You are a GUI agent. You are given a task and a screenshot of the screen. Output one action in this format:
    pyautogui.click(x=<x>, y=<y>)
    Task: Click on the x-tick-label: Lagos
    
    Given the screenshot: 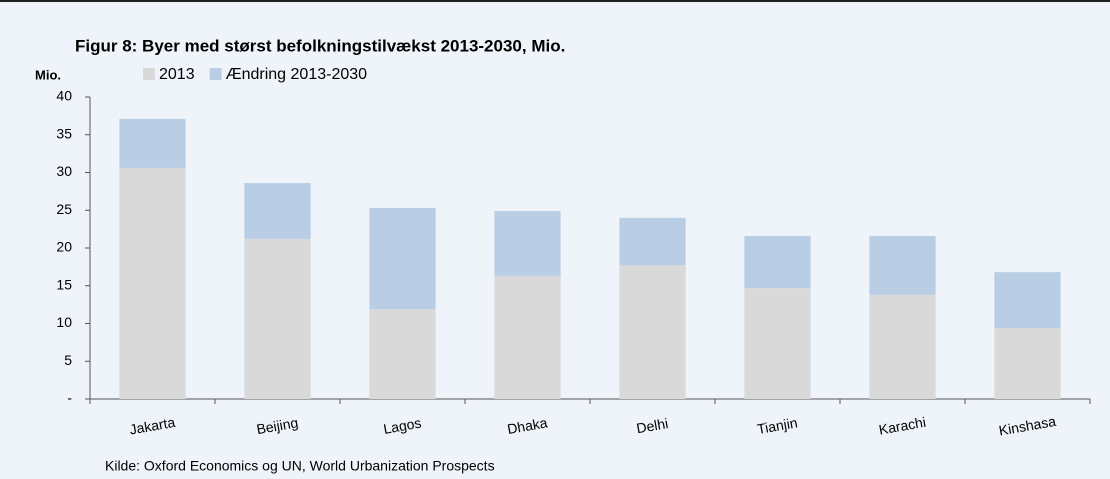 What is the action you would take?
    pyautogui.click(x=402, y=426)
    